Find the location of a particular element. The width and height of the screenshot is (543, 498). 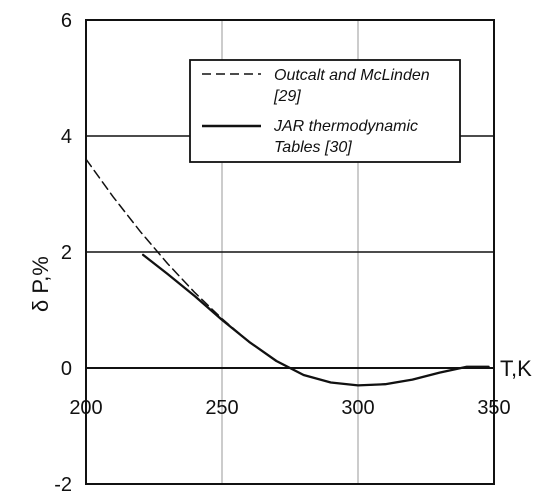

legend-label-outcalt-mclinden: [29] is located at coordinates (287, 96).